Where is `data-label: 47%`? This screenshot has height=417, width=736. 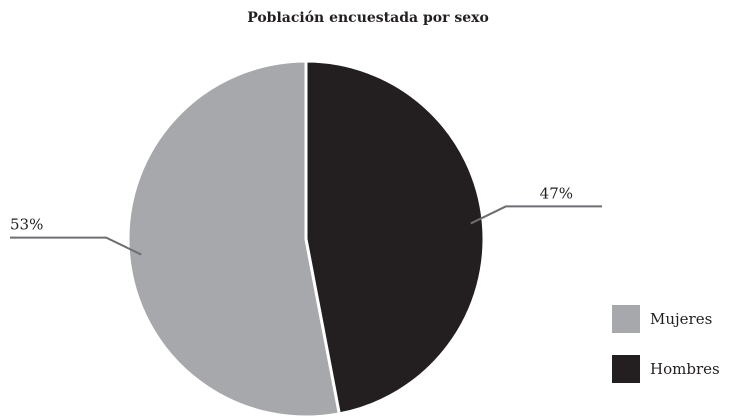 data-label: 47% is located at coordinates (556, 193).